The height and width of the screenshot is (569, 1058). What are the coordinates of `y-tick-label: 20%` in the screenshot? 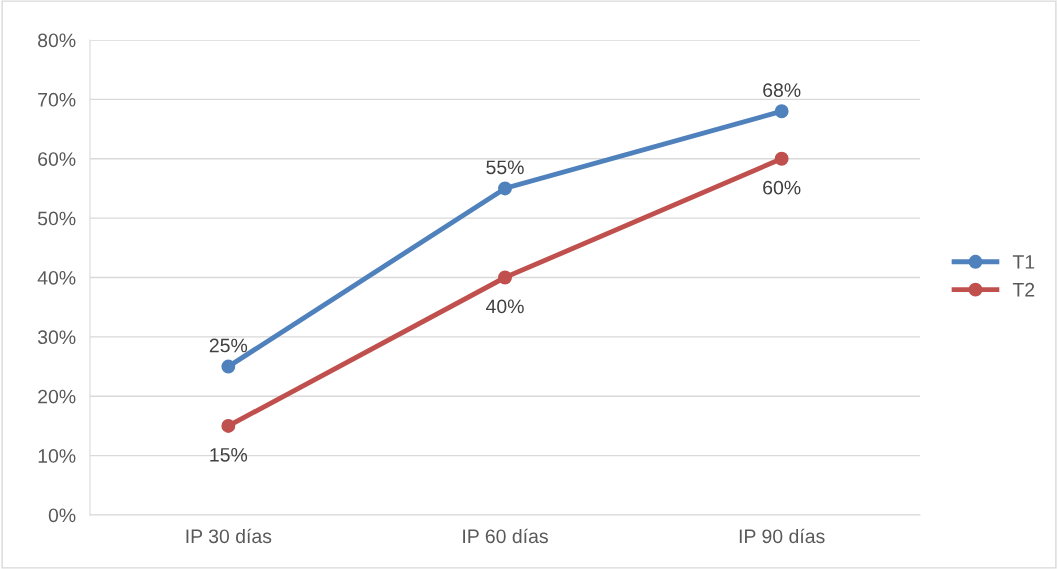 It's located at (57, 396).